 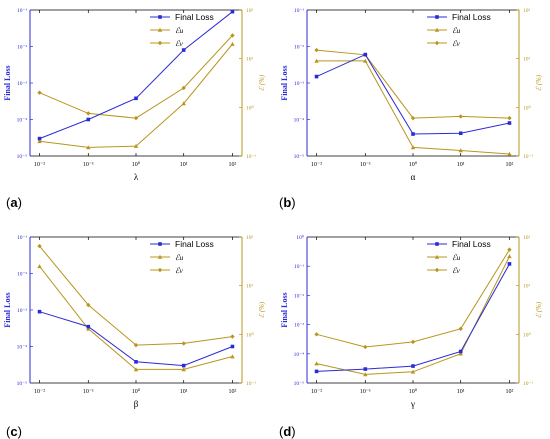 I want to click on legend-label: Final Loss, so click(x=471, y=17).